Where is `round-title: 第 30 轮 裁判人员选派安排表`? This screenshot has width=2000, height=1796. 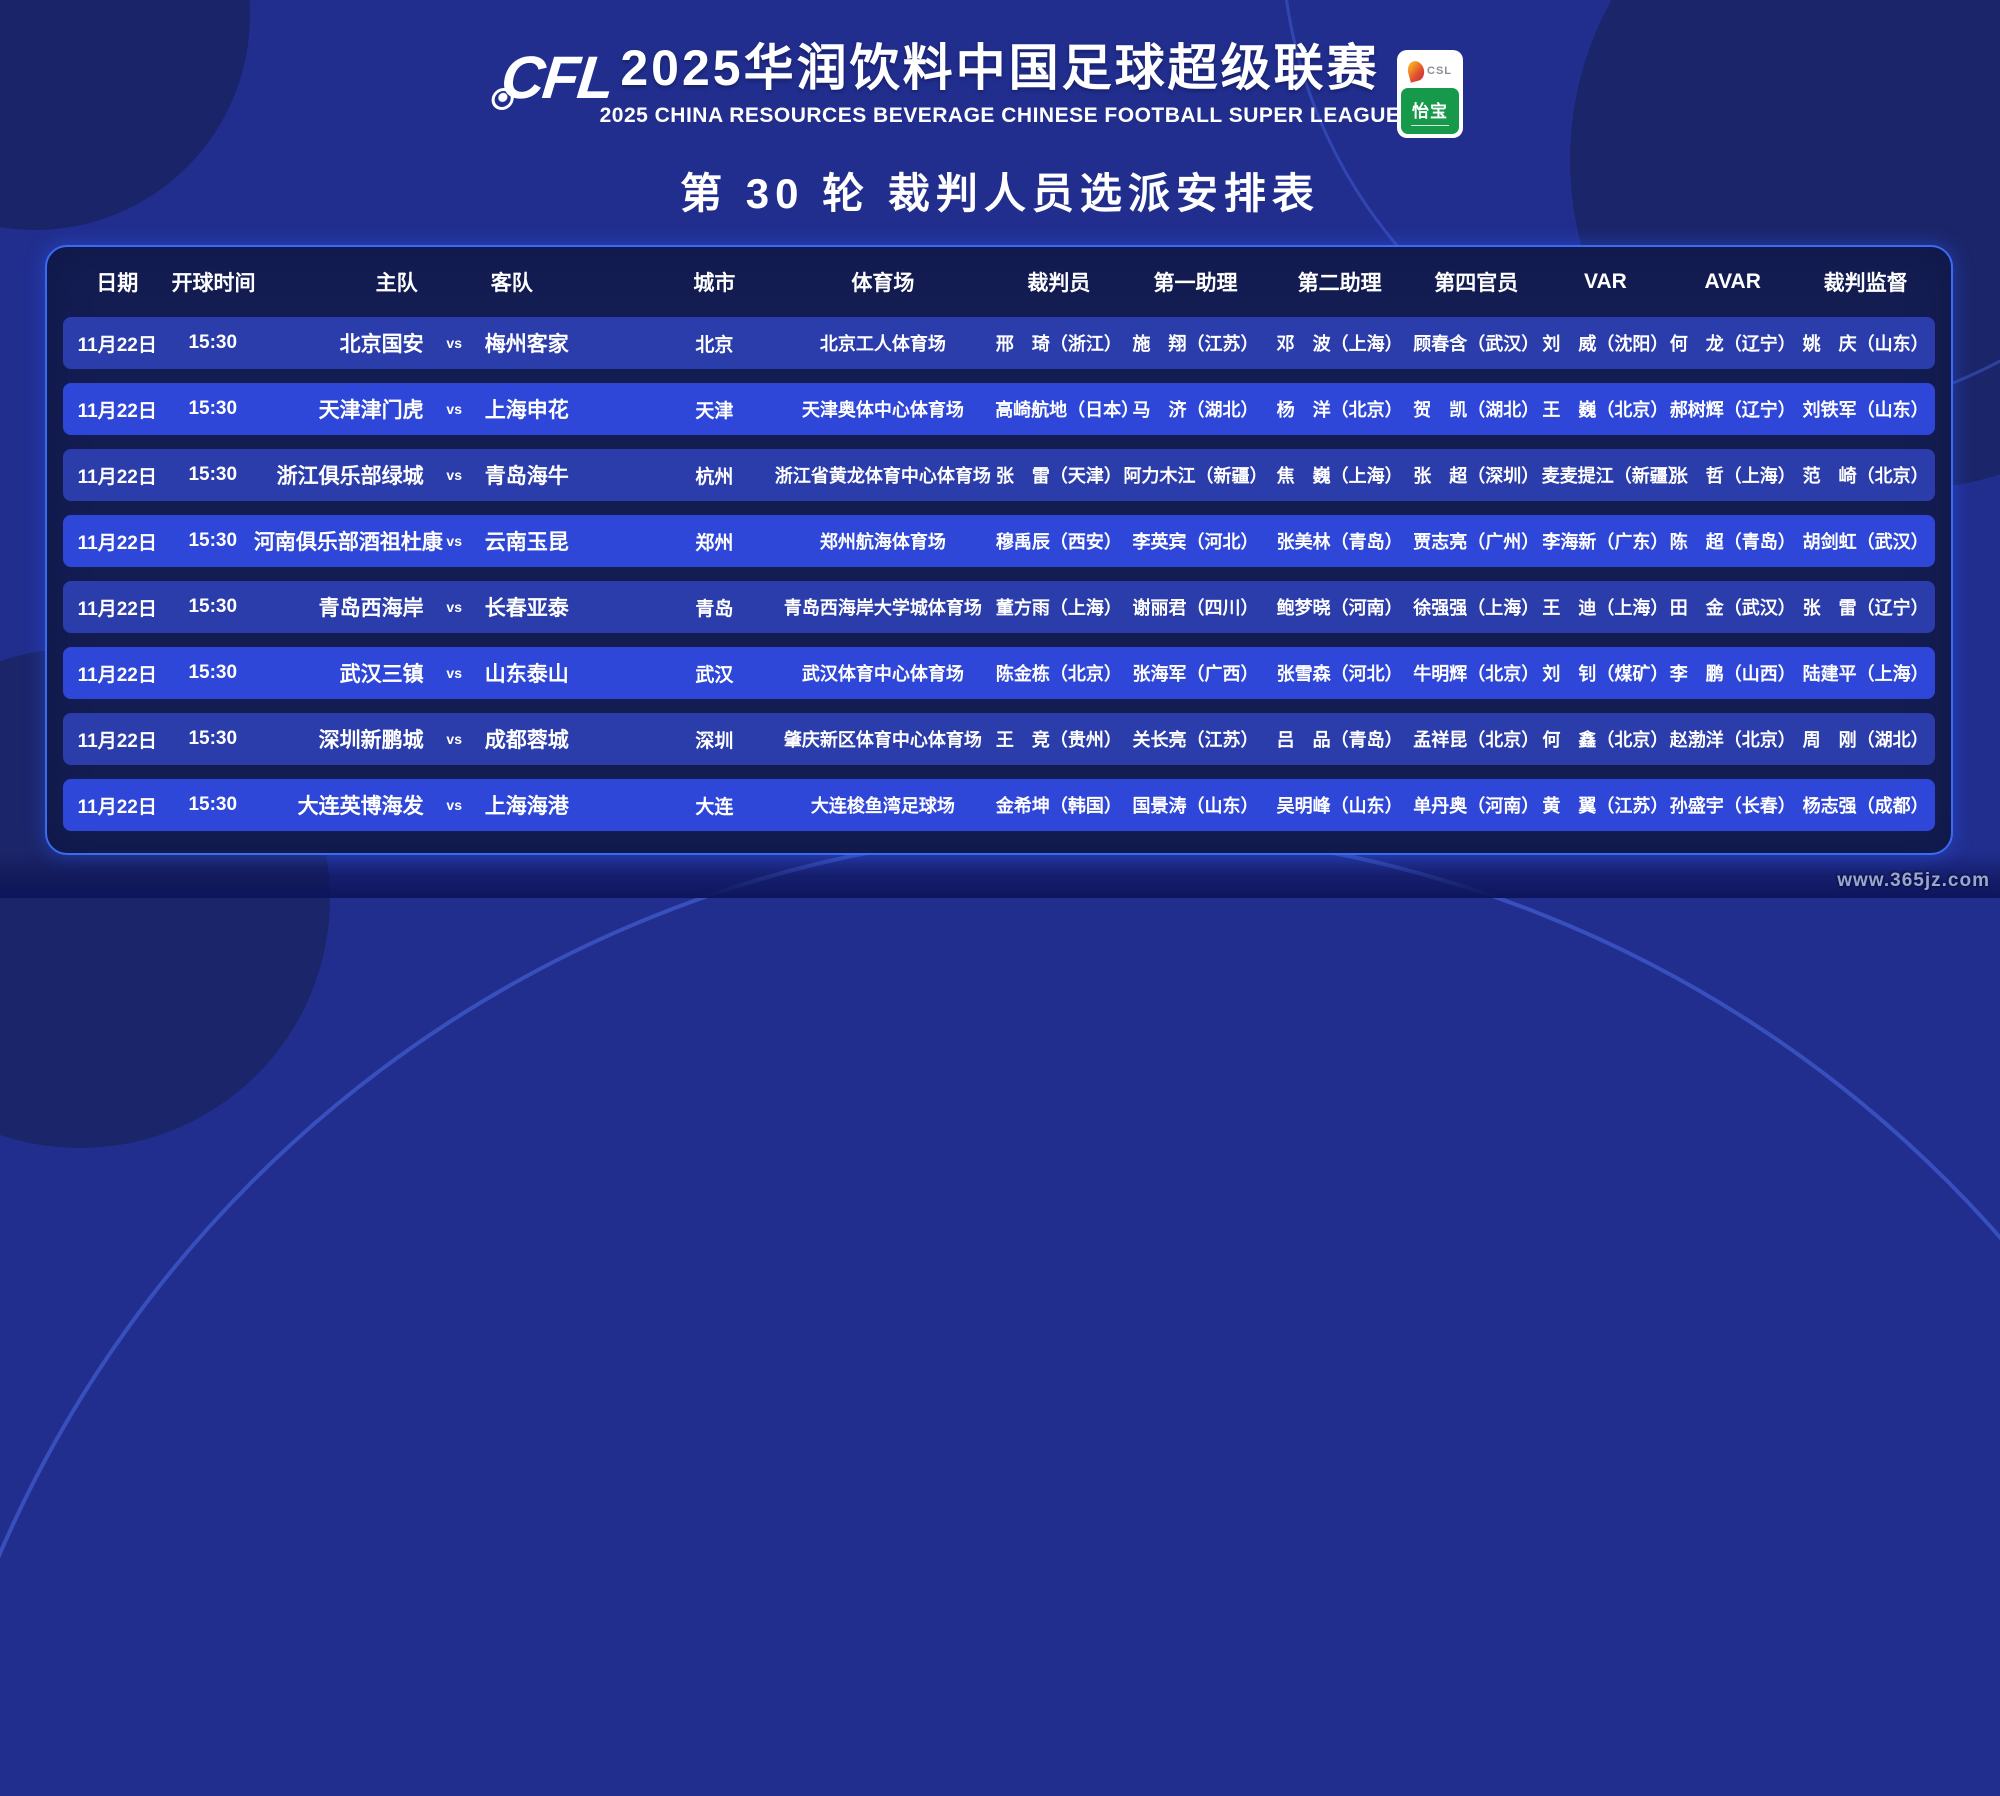 round-title: 第 30 轮 裁判人员选派安排表 is located at coordinates (1000, 193).